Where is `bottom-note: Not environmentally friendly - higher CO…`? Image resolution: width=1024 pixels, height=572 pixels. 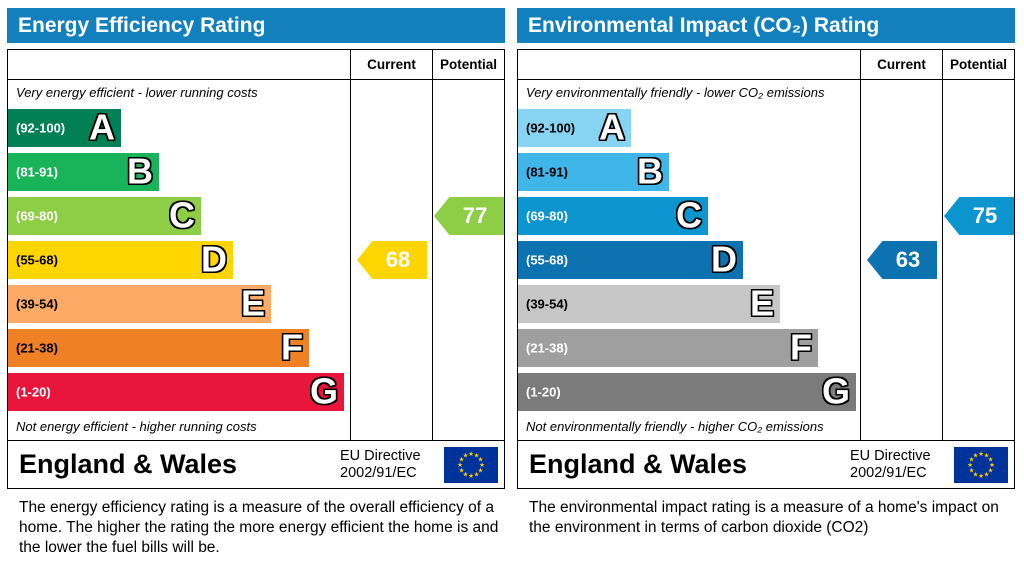 bottom-note: Not environmentally friendly - higher CO… is located at coordinates (675, 426).